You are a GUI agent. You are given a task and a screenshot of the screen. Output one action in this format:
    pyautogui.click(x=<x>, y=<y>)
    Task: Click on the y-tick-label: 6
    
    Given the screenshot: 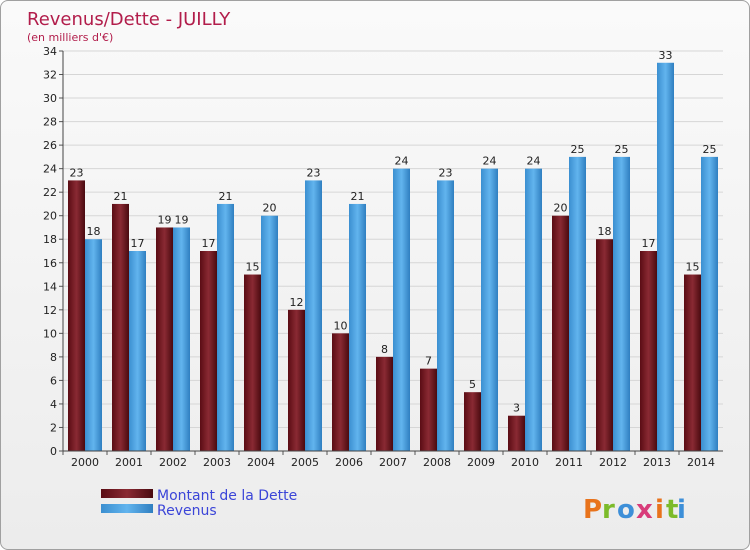 What is the action you would take?
    pyautogui.click(x=53, y=380)
    